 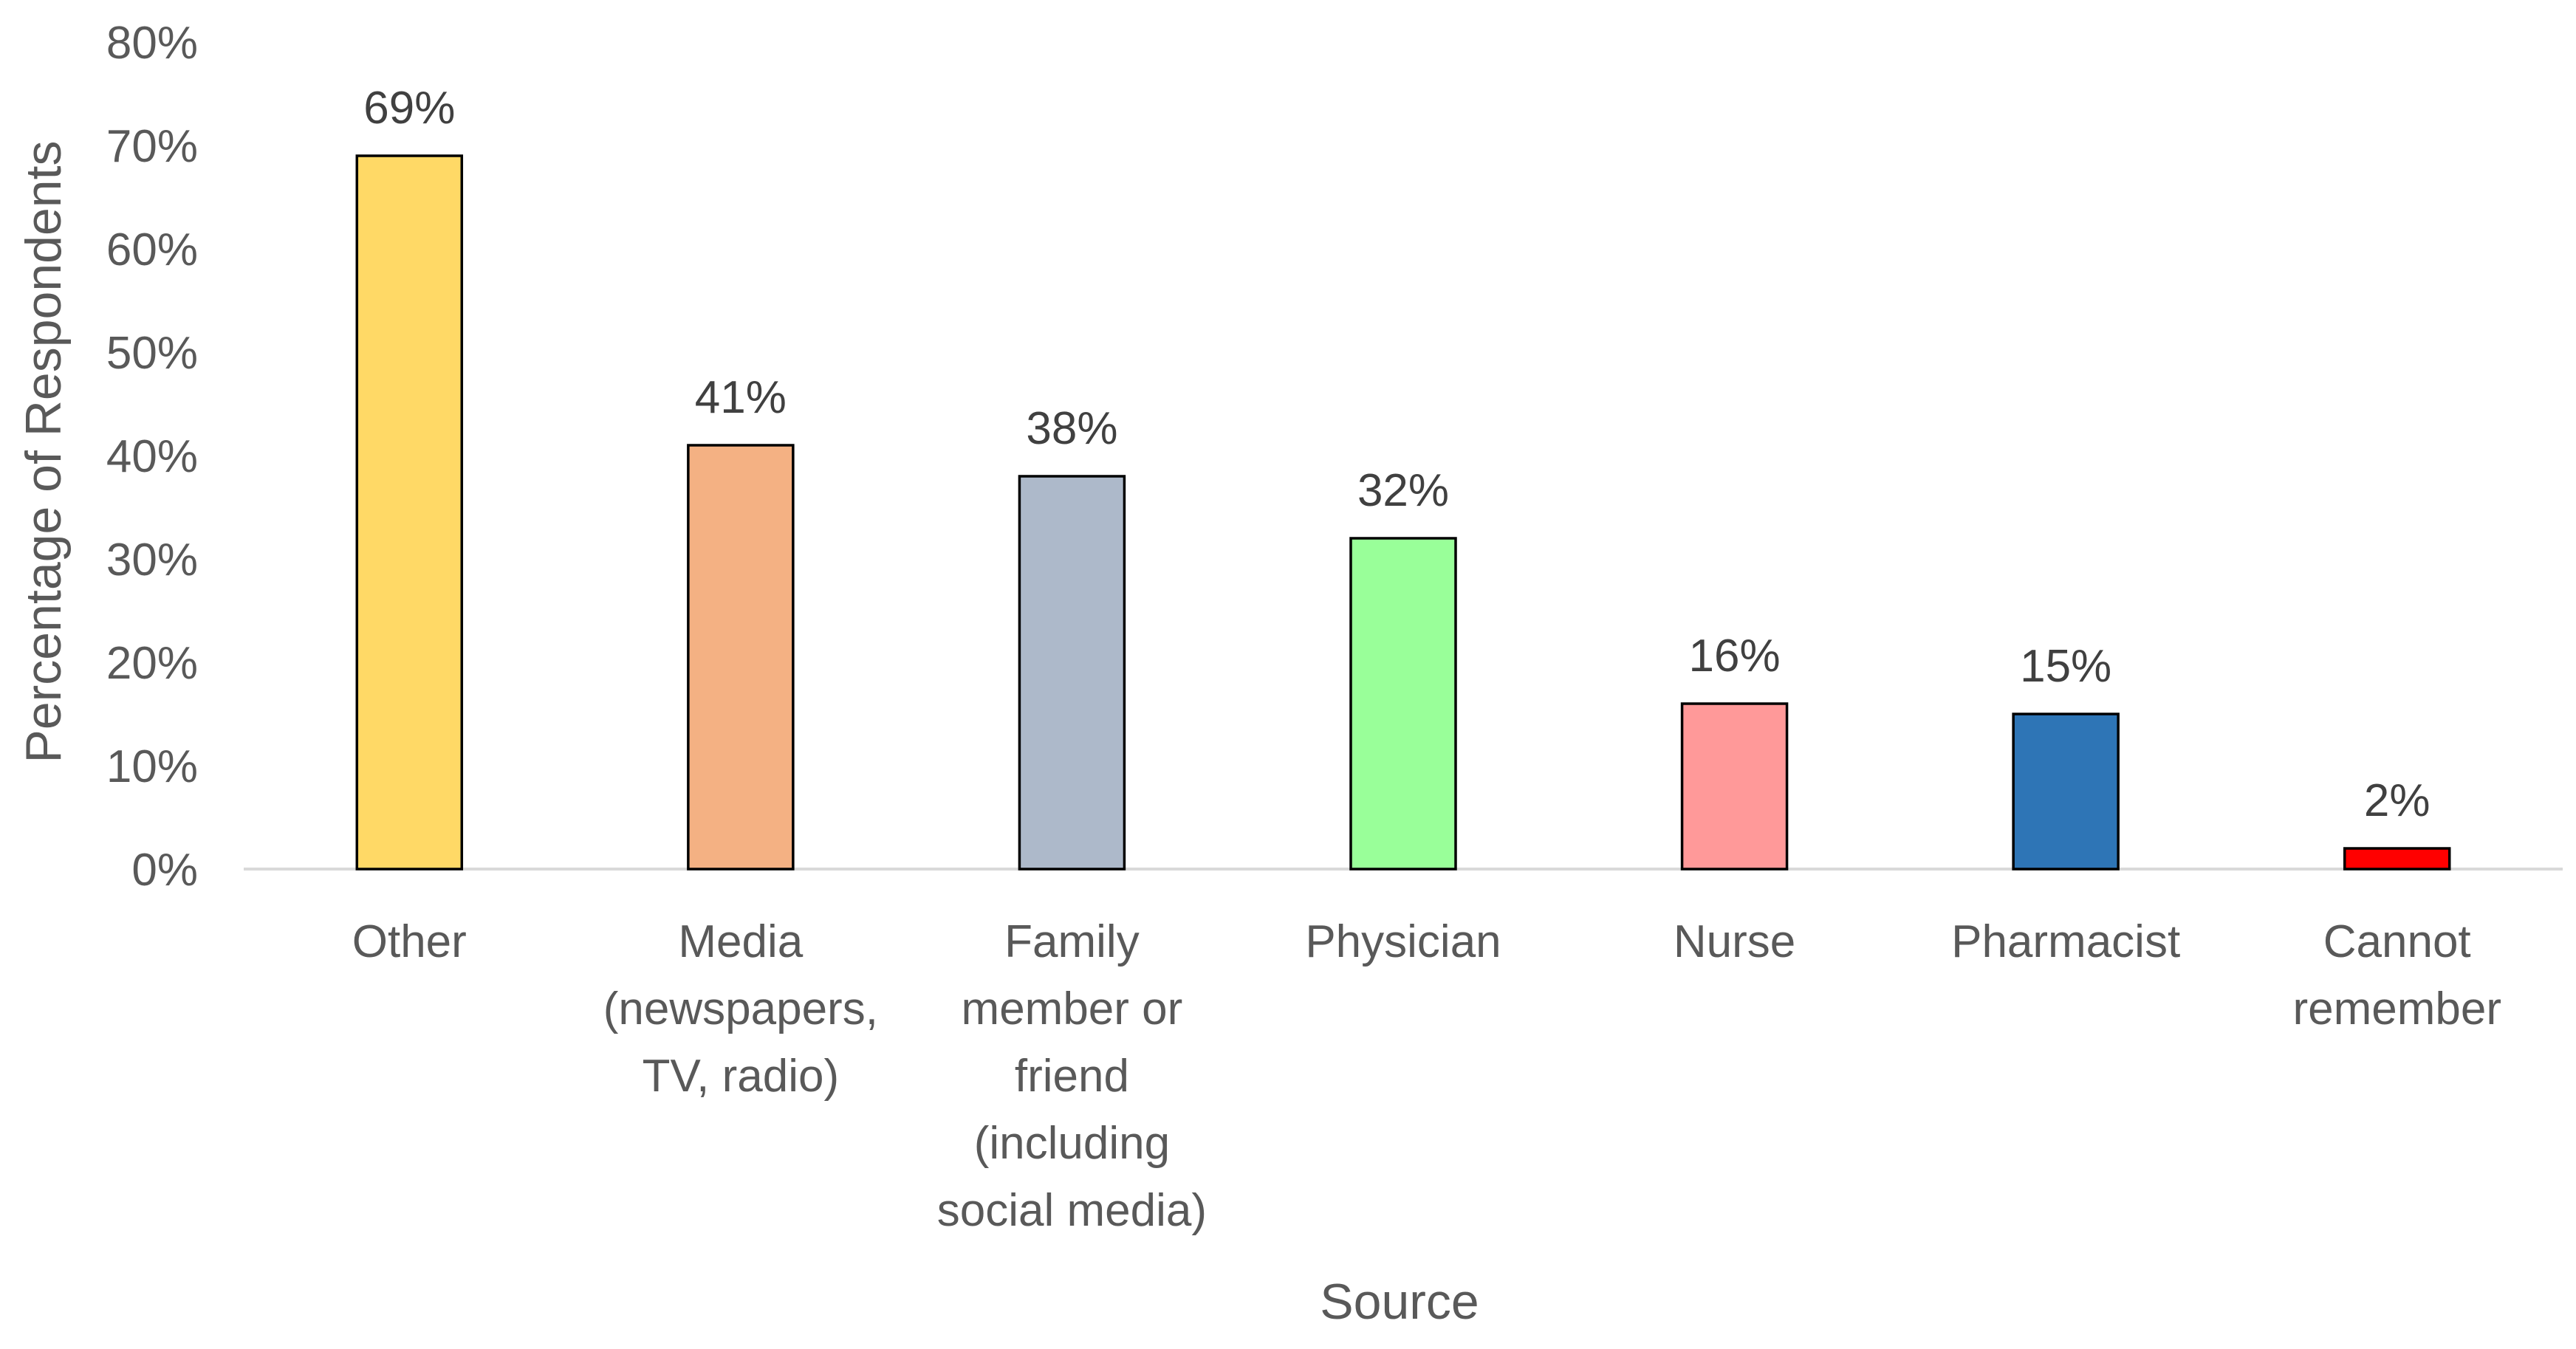 I want to click on x-tick-label-line: Family, so click(x=1072, y=941).